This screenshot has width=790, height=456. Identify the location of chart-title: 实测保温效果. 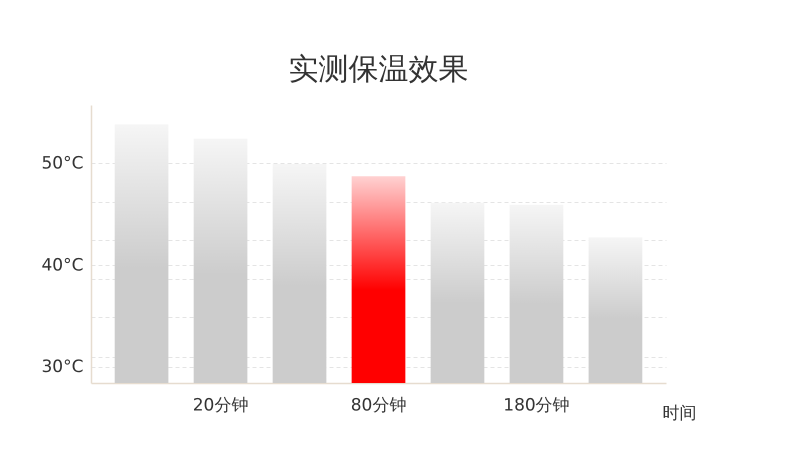
(378, 69).